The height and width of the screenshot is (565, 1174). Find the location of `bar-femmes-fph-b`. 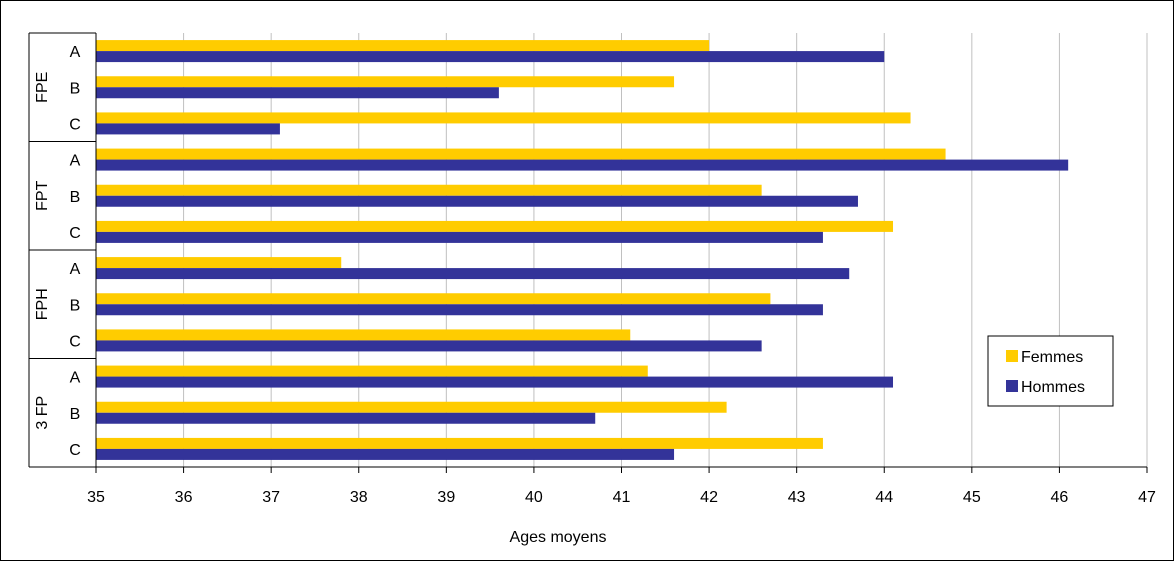

bar-femmes-fph-b is located at coordinates (433, 299).